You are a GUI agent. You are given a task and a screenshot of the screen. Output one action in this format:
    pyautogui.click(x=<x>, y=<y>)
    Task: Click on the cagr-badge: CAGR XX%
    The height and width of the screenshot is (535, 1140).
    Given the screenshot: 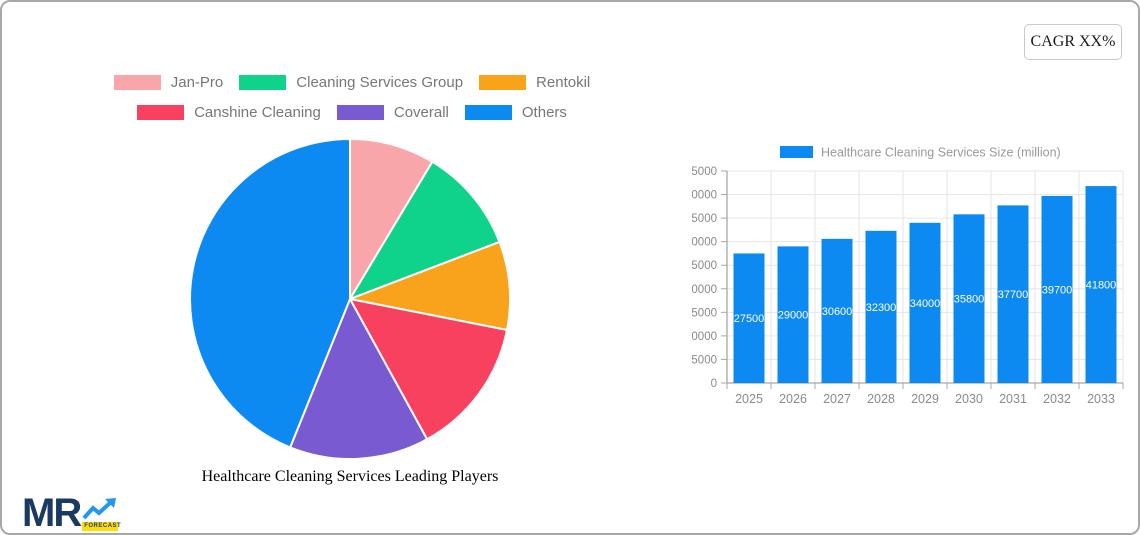 What is the action you would take?
    pyautogui.click(x=1073, y=42)
    